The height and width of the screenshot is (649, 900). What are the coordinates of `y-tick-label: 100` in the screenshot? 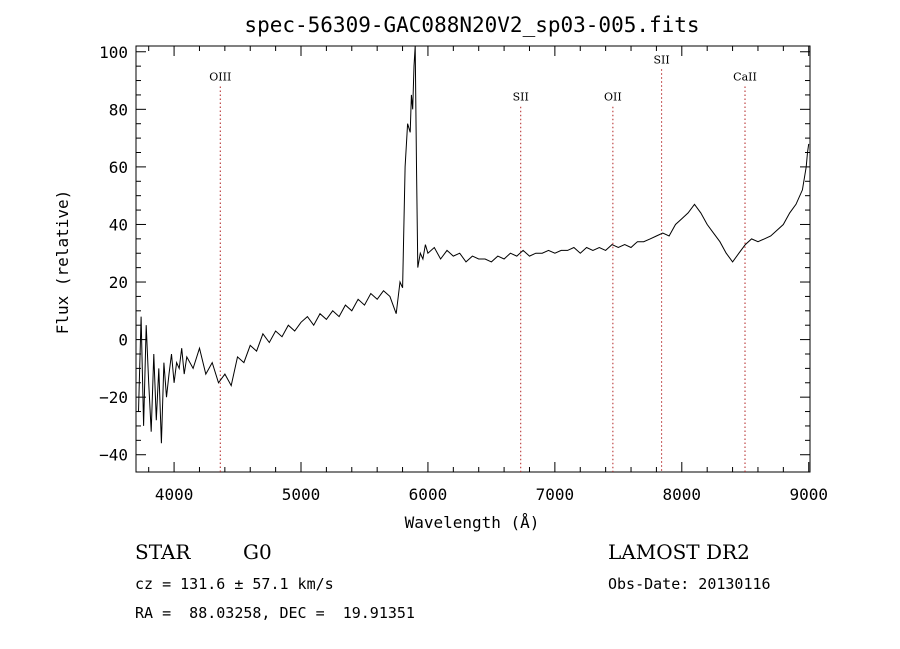 It's located at (113, 52).